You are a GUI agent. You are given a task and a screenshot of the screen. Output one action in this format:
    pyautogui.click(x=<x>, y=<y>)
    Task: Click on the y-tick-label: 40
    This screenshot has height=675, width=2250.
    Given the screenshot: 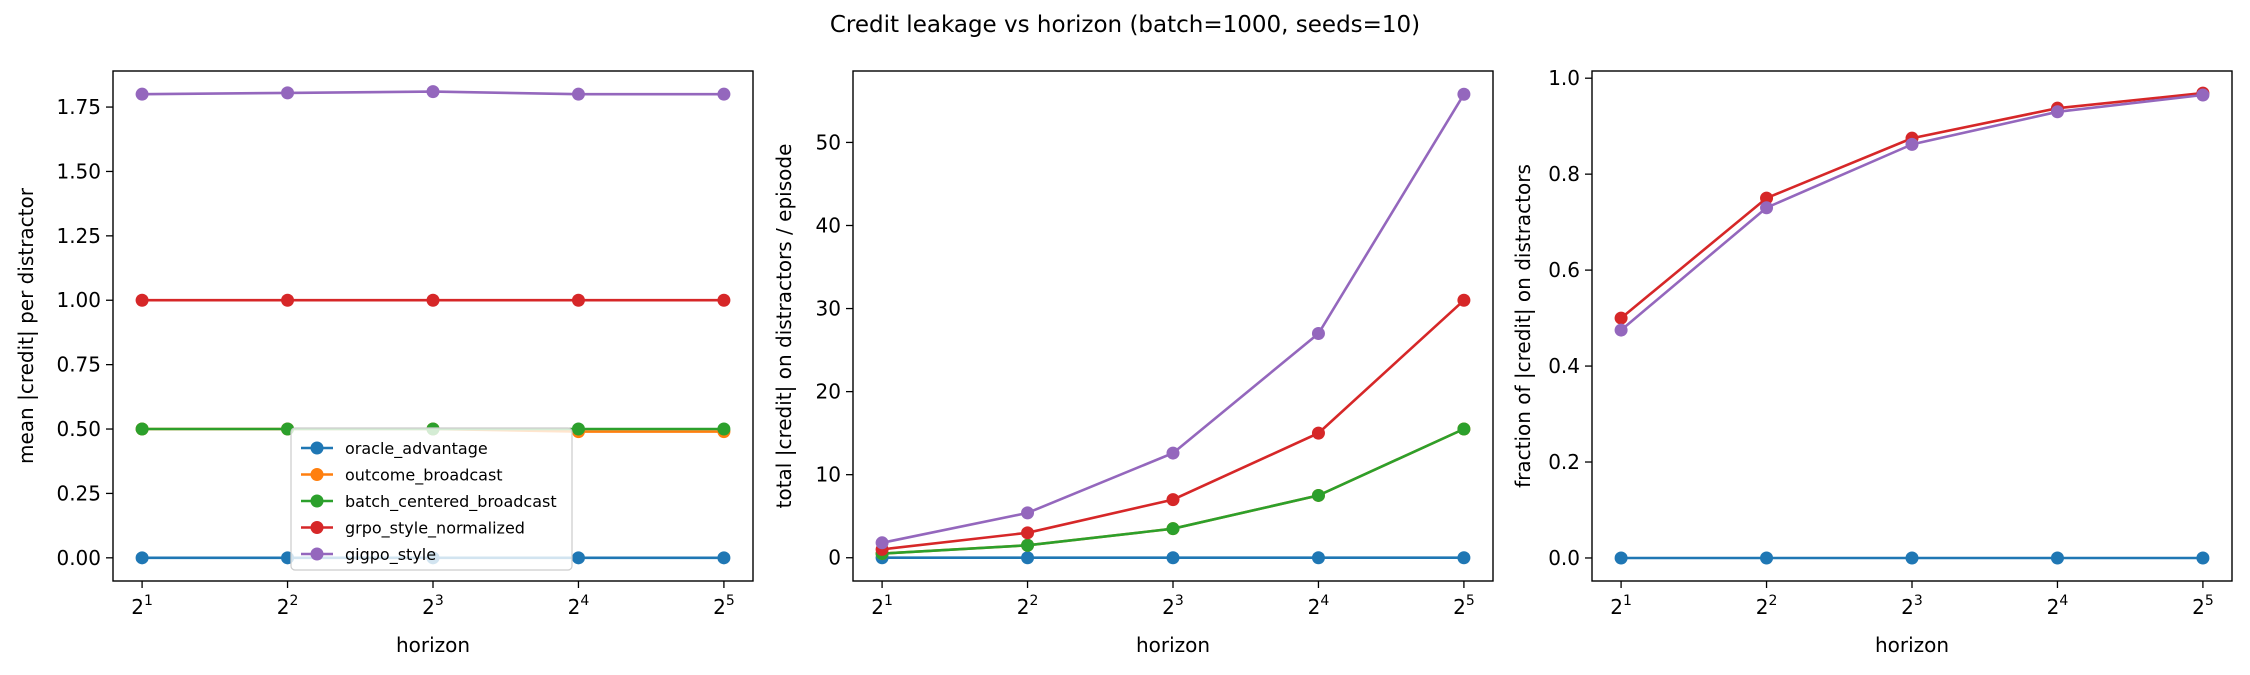 What is the action you would take?
    pyautogui.click(x=828, y=225)
    